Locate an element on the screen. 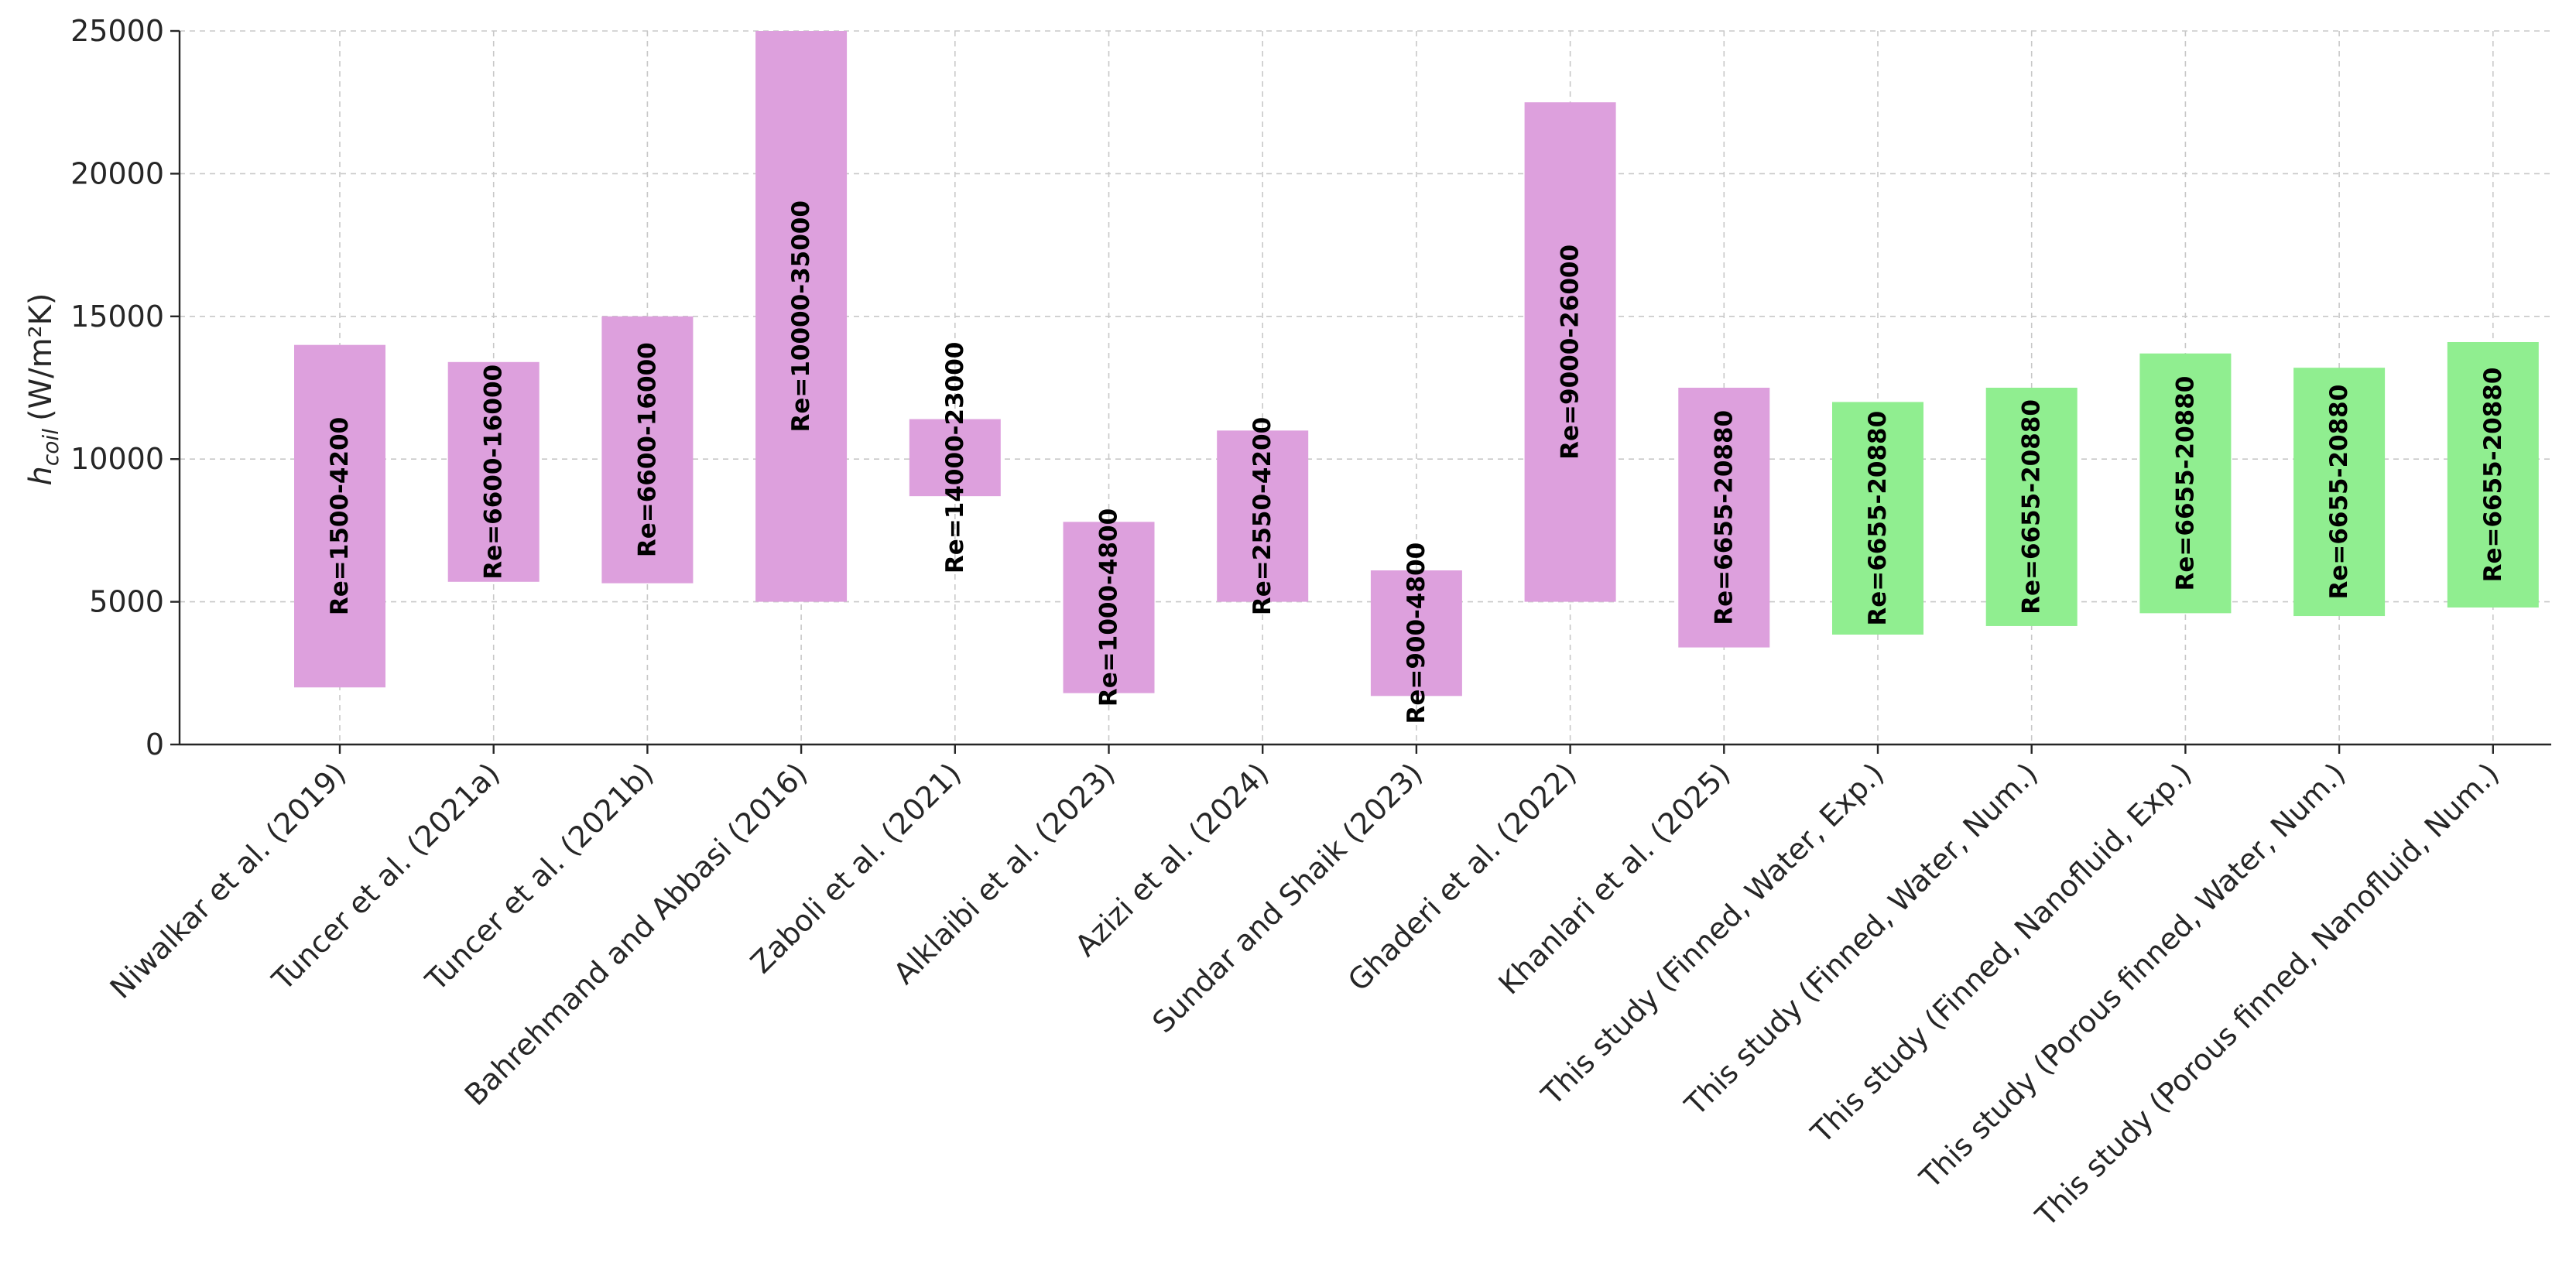 The height and width of the screenshot is (1287, 2576). bar-range-label: Re=2550-4200 is located at coordinates (1262, 516).